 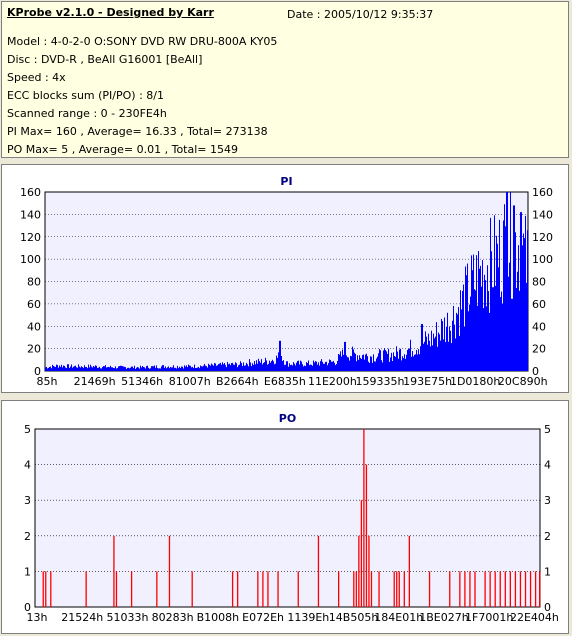 What do you see at coordinates (30, 192) in the screenshot?
I see `y-tick-left: 160` at bounding box center [30, 192].